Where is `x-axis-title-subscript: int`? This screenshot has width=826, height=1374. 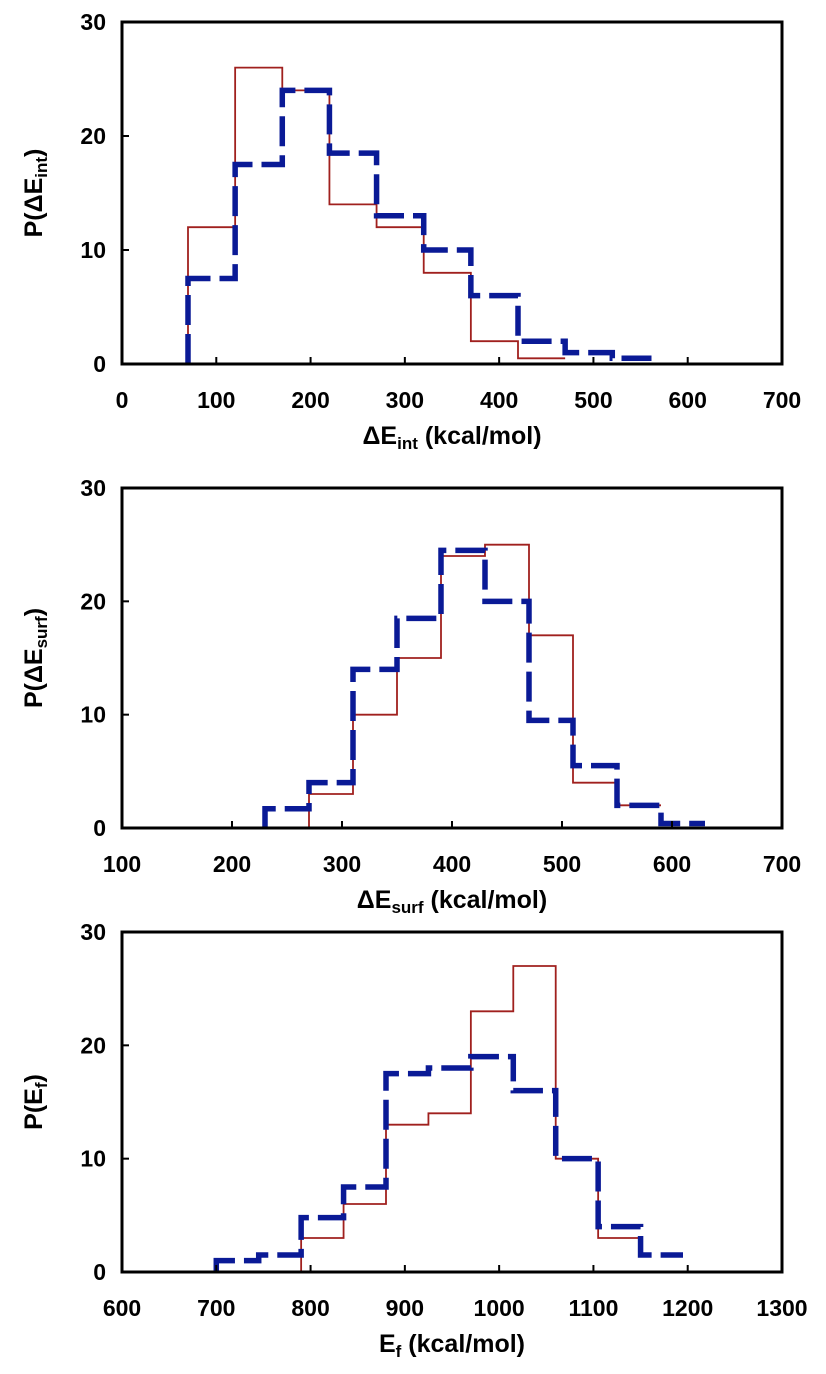
x-axis-title-subscript: int is located at coordinates (407, 443).